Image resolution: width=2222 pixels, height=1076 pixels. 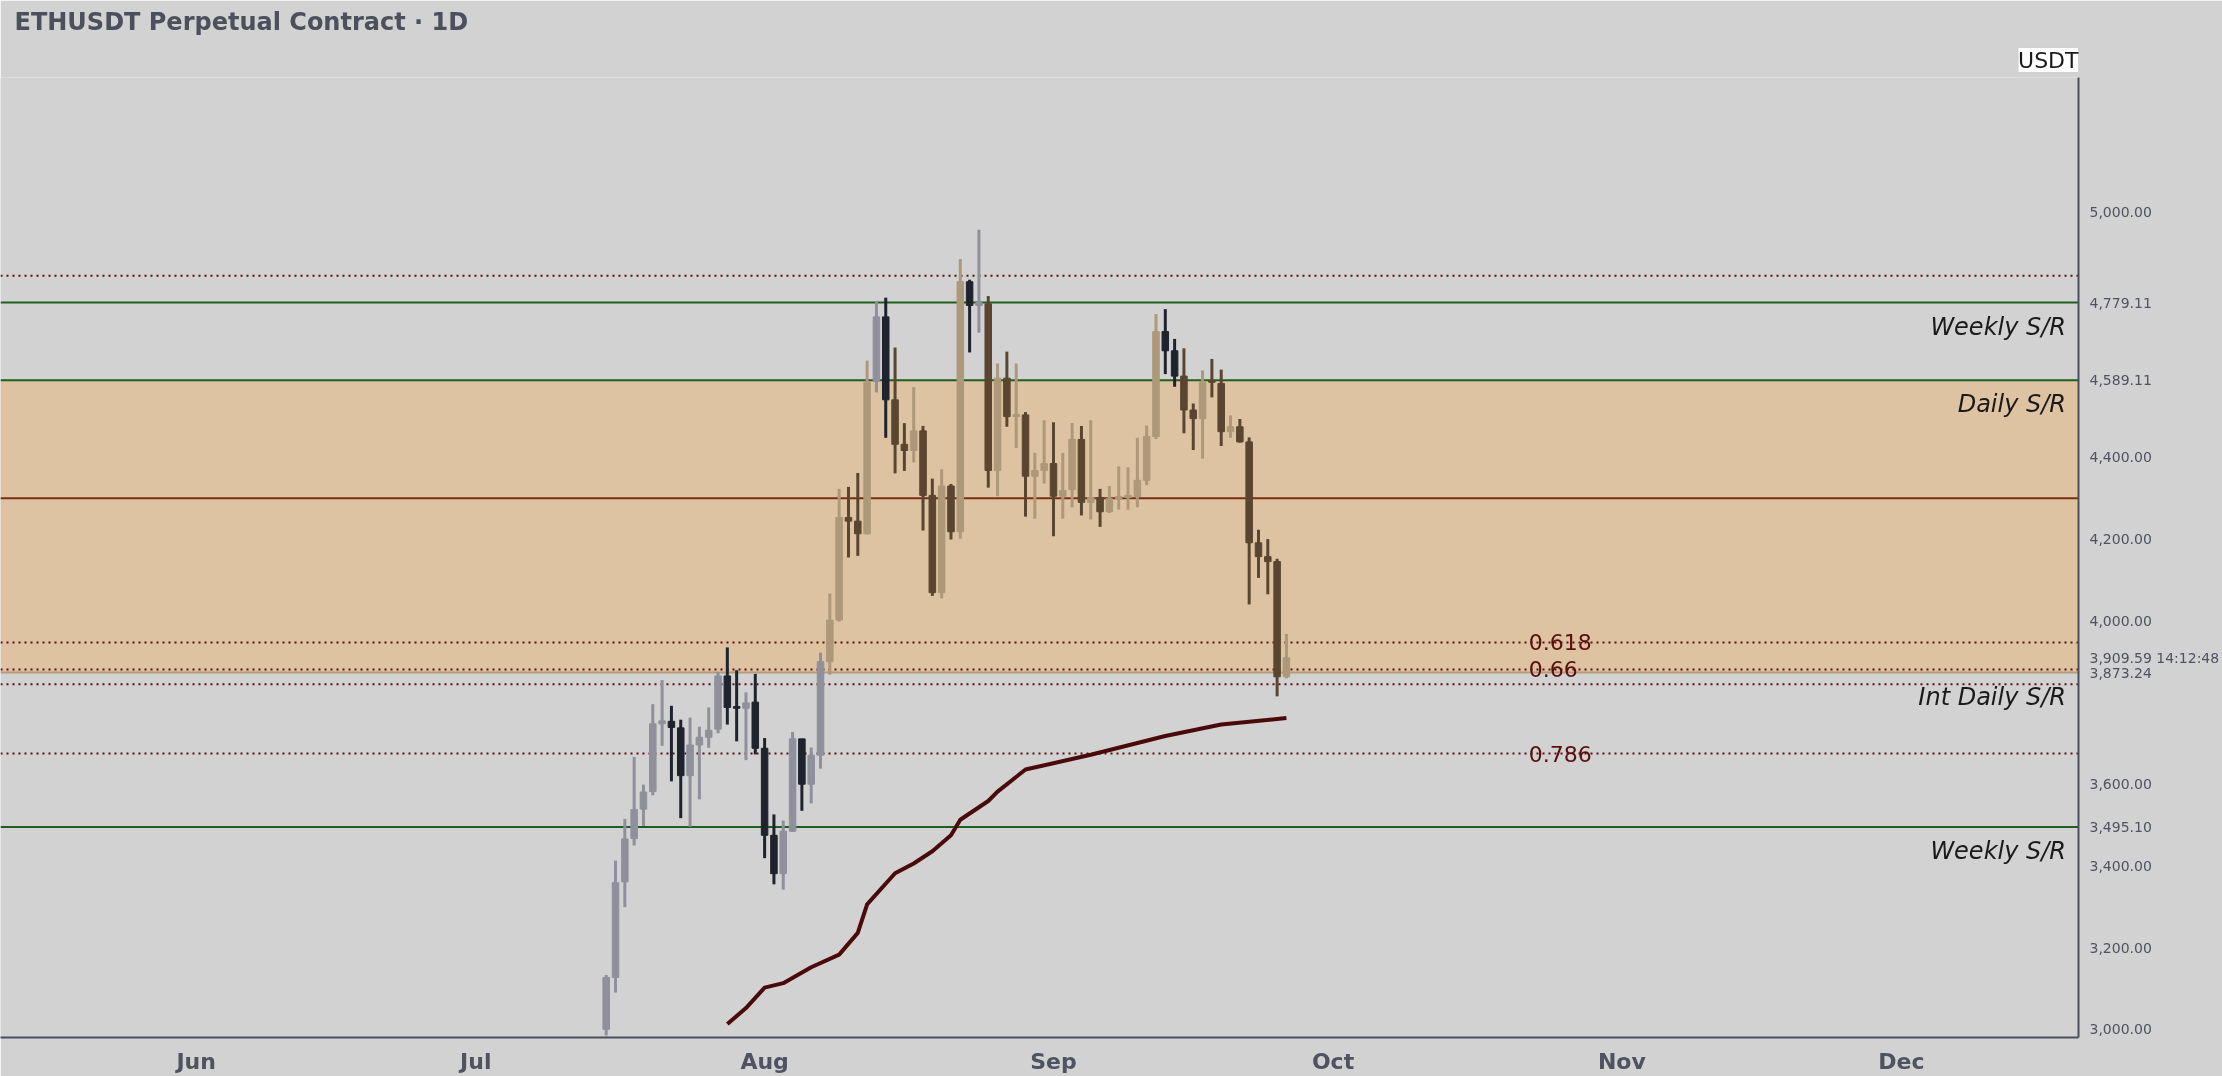 What do you see at coordinates (2120, 380) in the screenshot?
I see `y-tick-label: 4,589.11` at bounding box center [2120, 380].